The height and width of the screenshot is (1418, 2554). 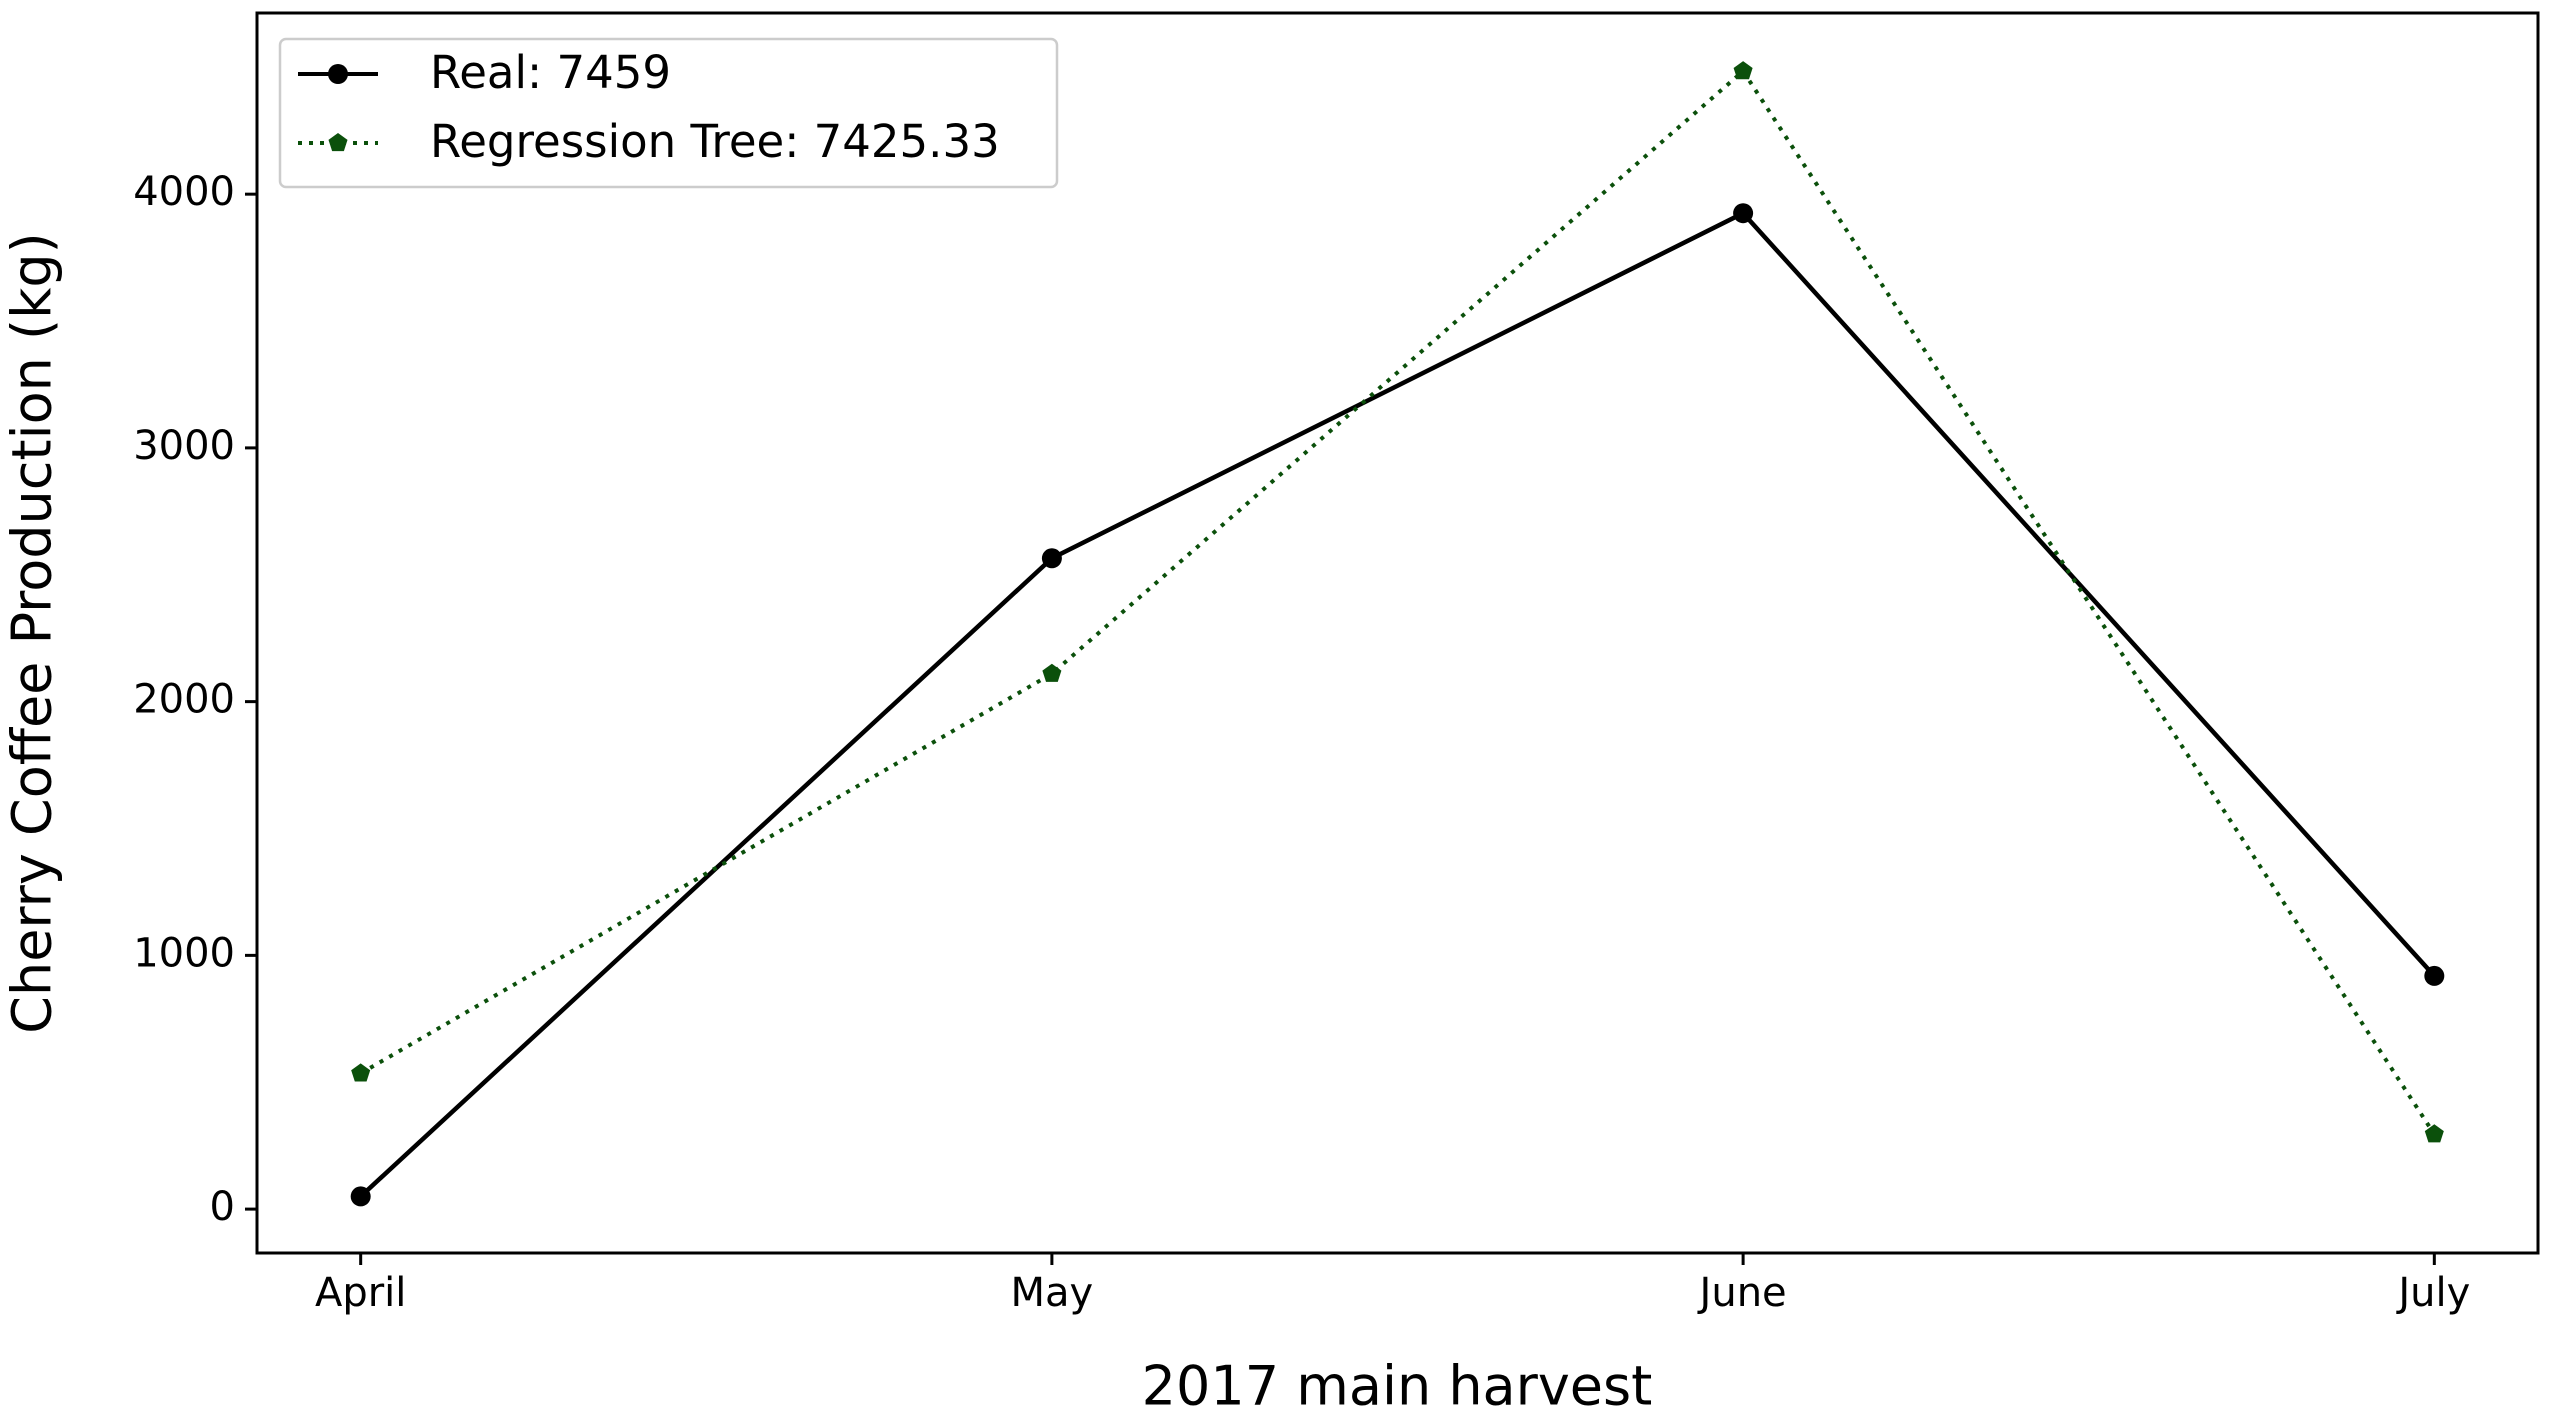 I want to click on legend-label: Regression Tree: 7425.33, so click(x=715, y=141).